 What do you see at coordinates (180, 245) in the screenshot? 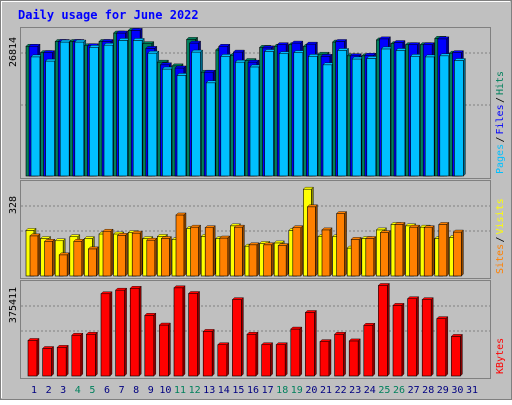
I see `bar-sites-day-11-face` at bounding box center [180, 245].